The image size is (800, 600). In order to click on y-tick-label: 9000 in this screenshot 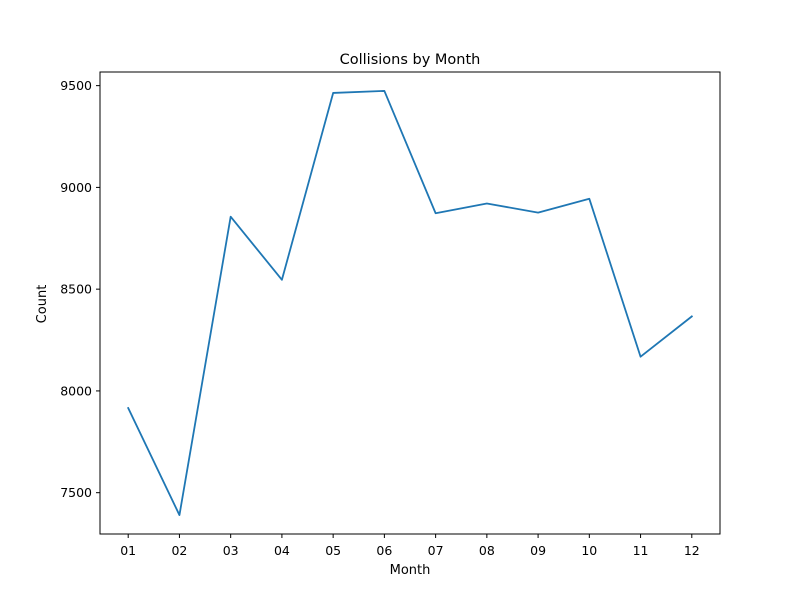, I will do `click(76, 187)`.